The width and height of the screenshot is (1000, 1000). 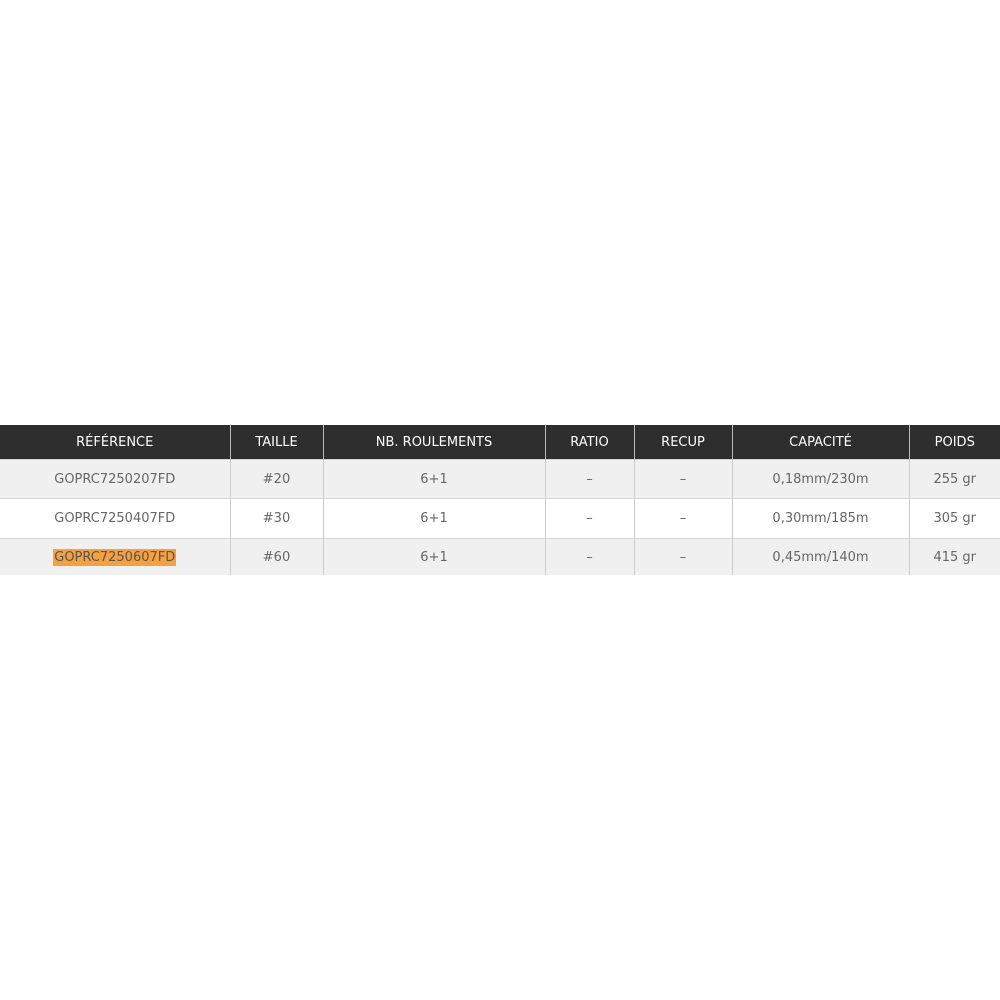 I want to click on cell-text: 255 gr, so click(x=955, y=479).